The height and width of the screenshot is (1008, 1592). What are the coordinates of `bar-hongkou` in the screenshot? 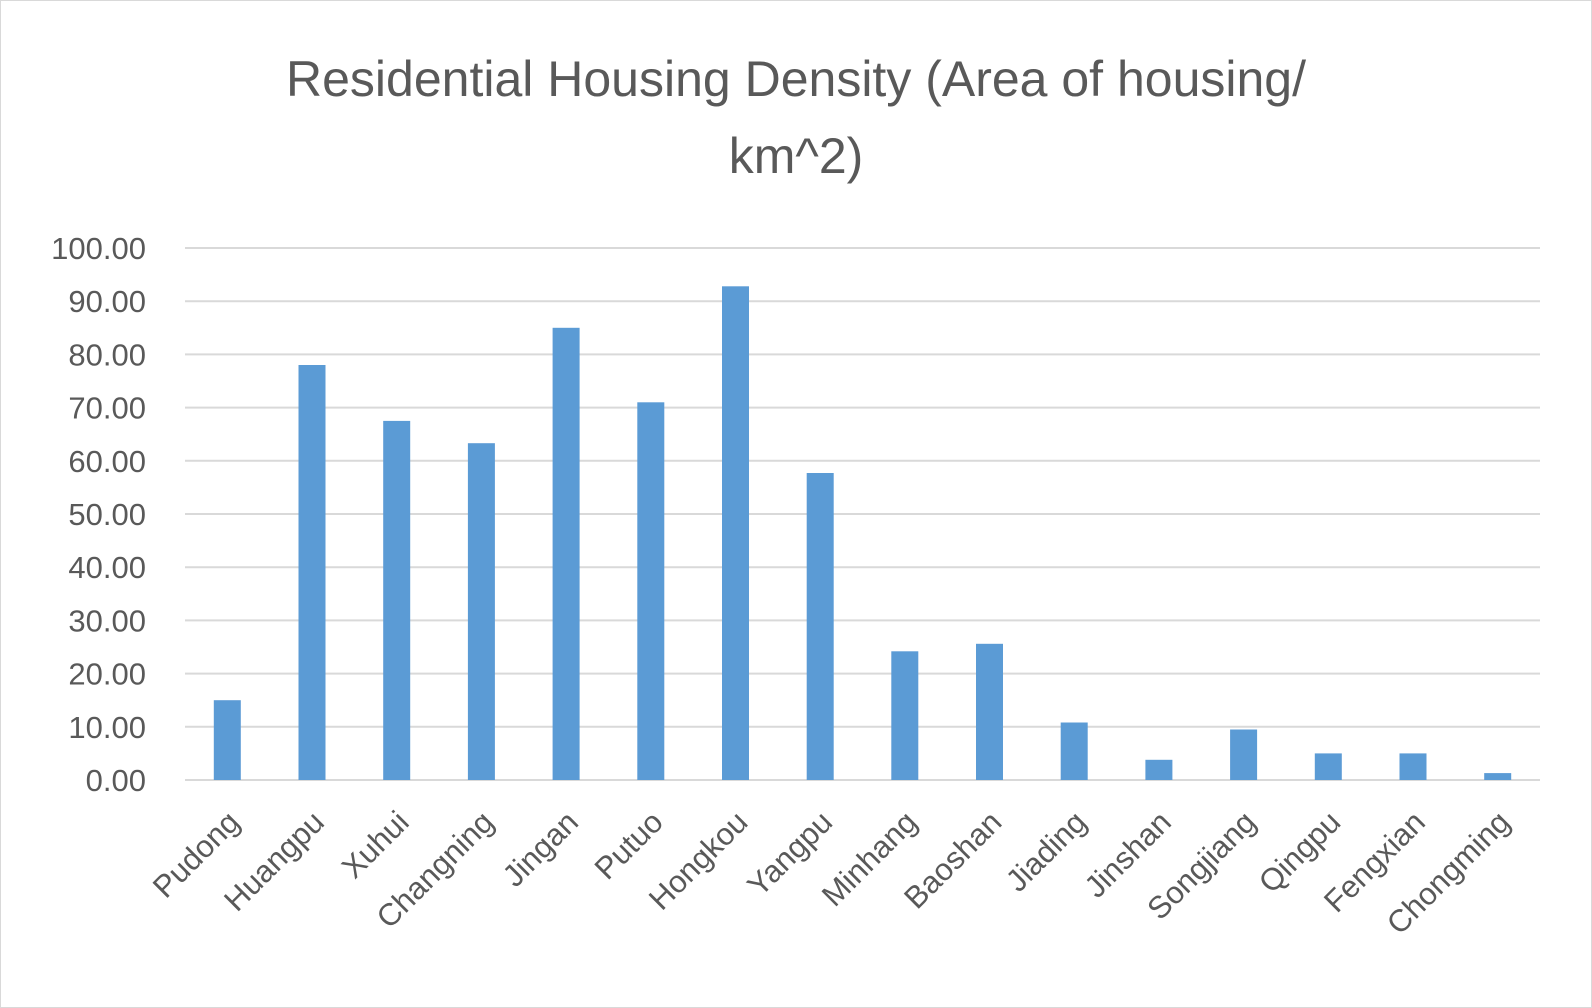 It's located at (735, 533).